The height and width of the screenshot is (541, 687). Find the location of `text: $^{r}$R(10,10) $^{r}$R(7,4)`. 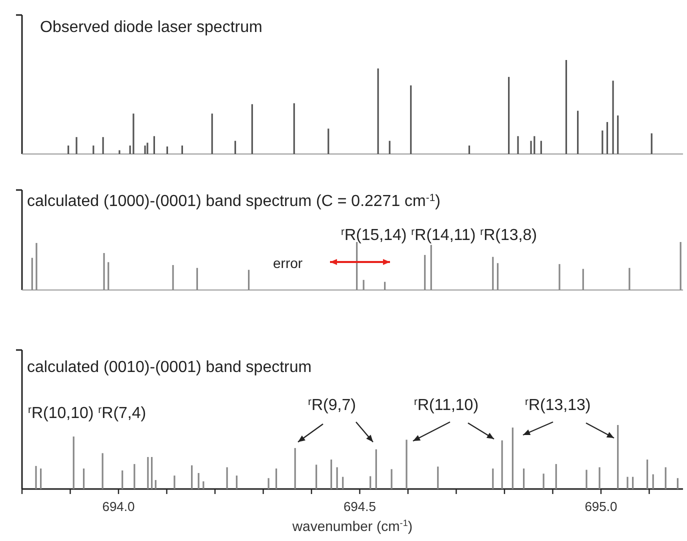

text: $^{r}$R(10,10) $^{r}$R(7,4) is located at coordinates (87, 413).